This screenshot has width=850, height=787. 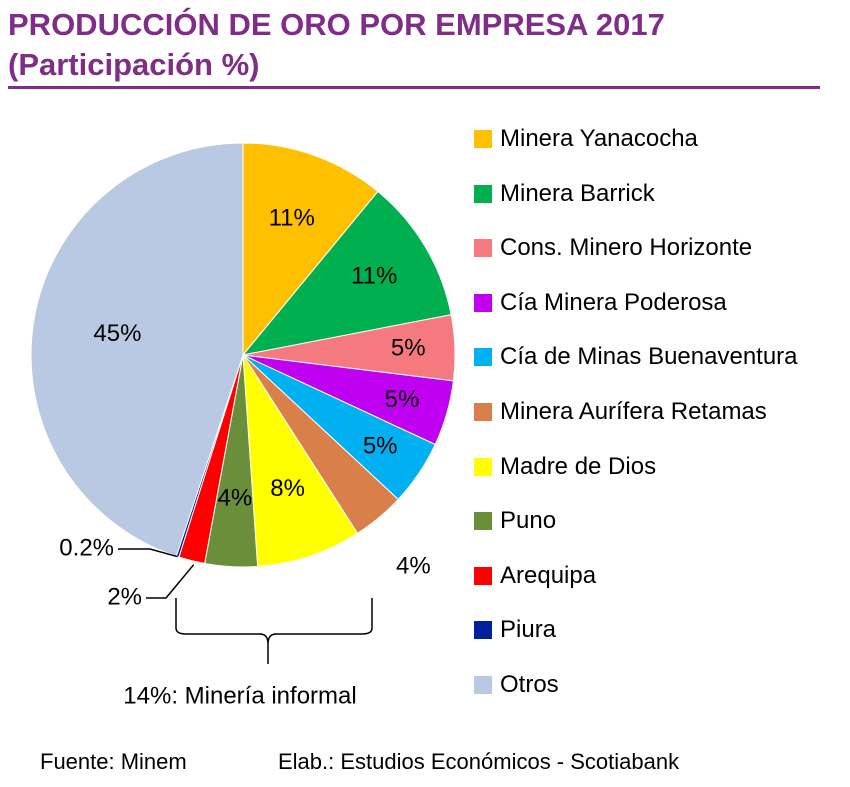 What do you see at coordinates (336, 24) in the screenshot?
I see `chart-title-line-1: PRODUCCIÓN DE ORO POR EMPRESA 2017` at bounding box center [336, 24].